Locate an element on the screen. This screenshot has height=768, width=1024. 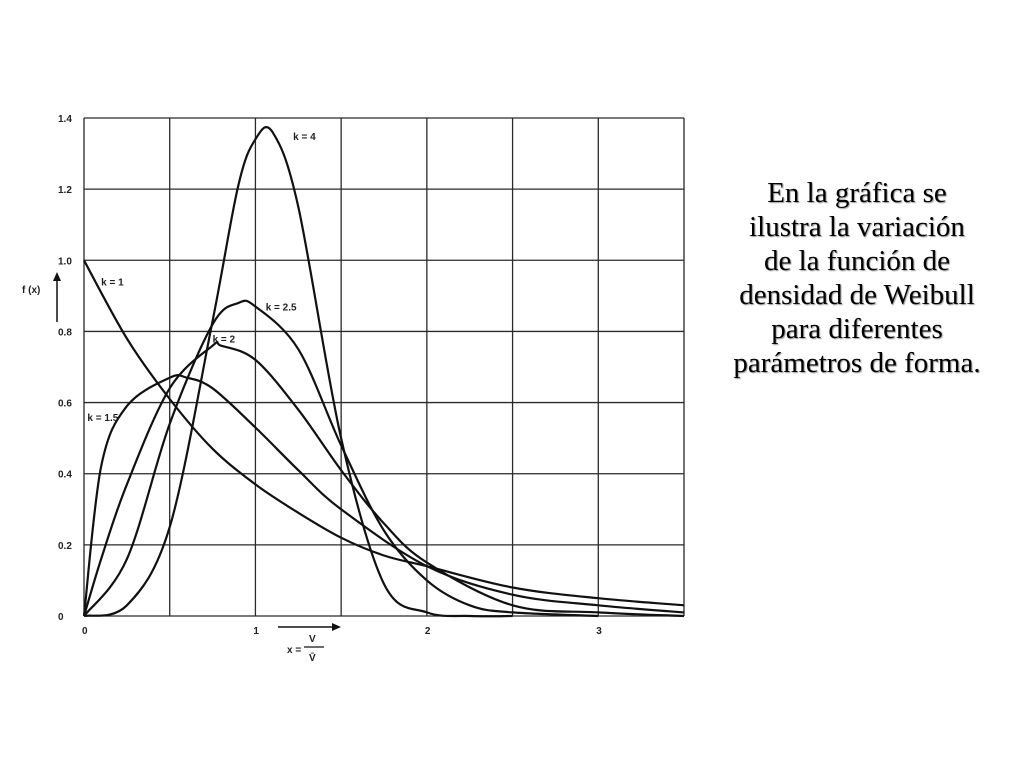
x-tick-label: 0 is located at coordinates (85, 631).